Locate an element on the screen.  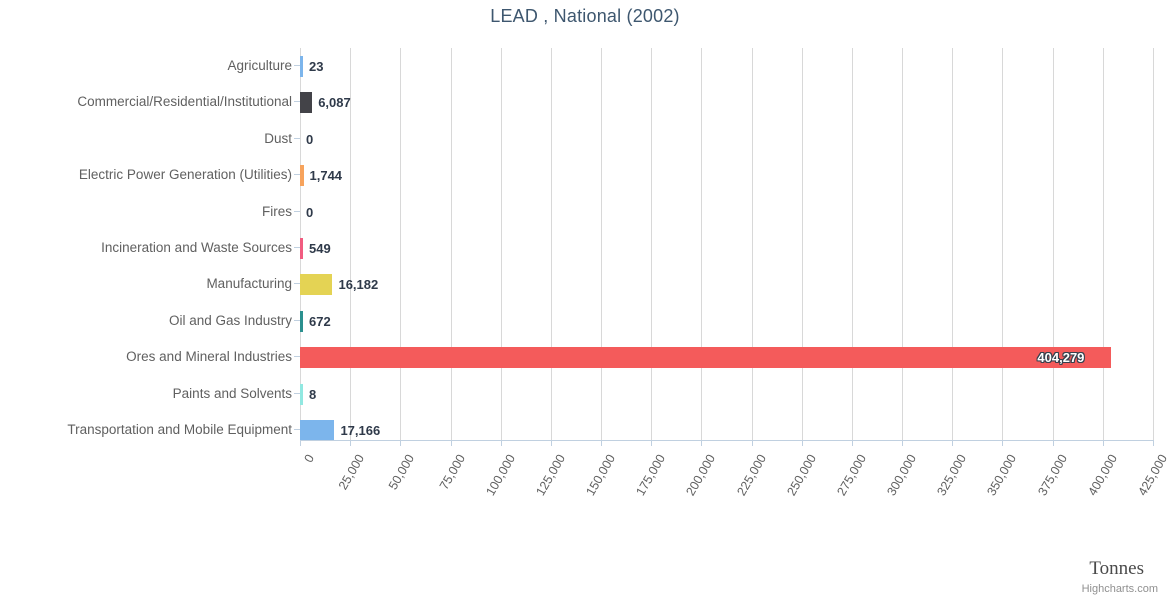
chart-title: LEAD , National (2002) is located at coordinates (585, 16).